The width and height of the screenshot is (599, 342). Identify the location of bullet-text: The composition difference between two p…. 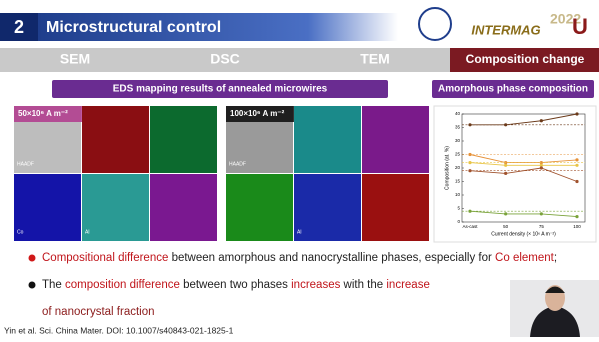
(236, 285).